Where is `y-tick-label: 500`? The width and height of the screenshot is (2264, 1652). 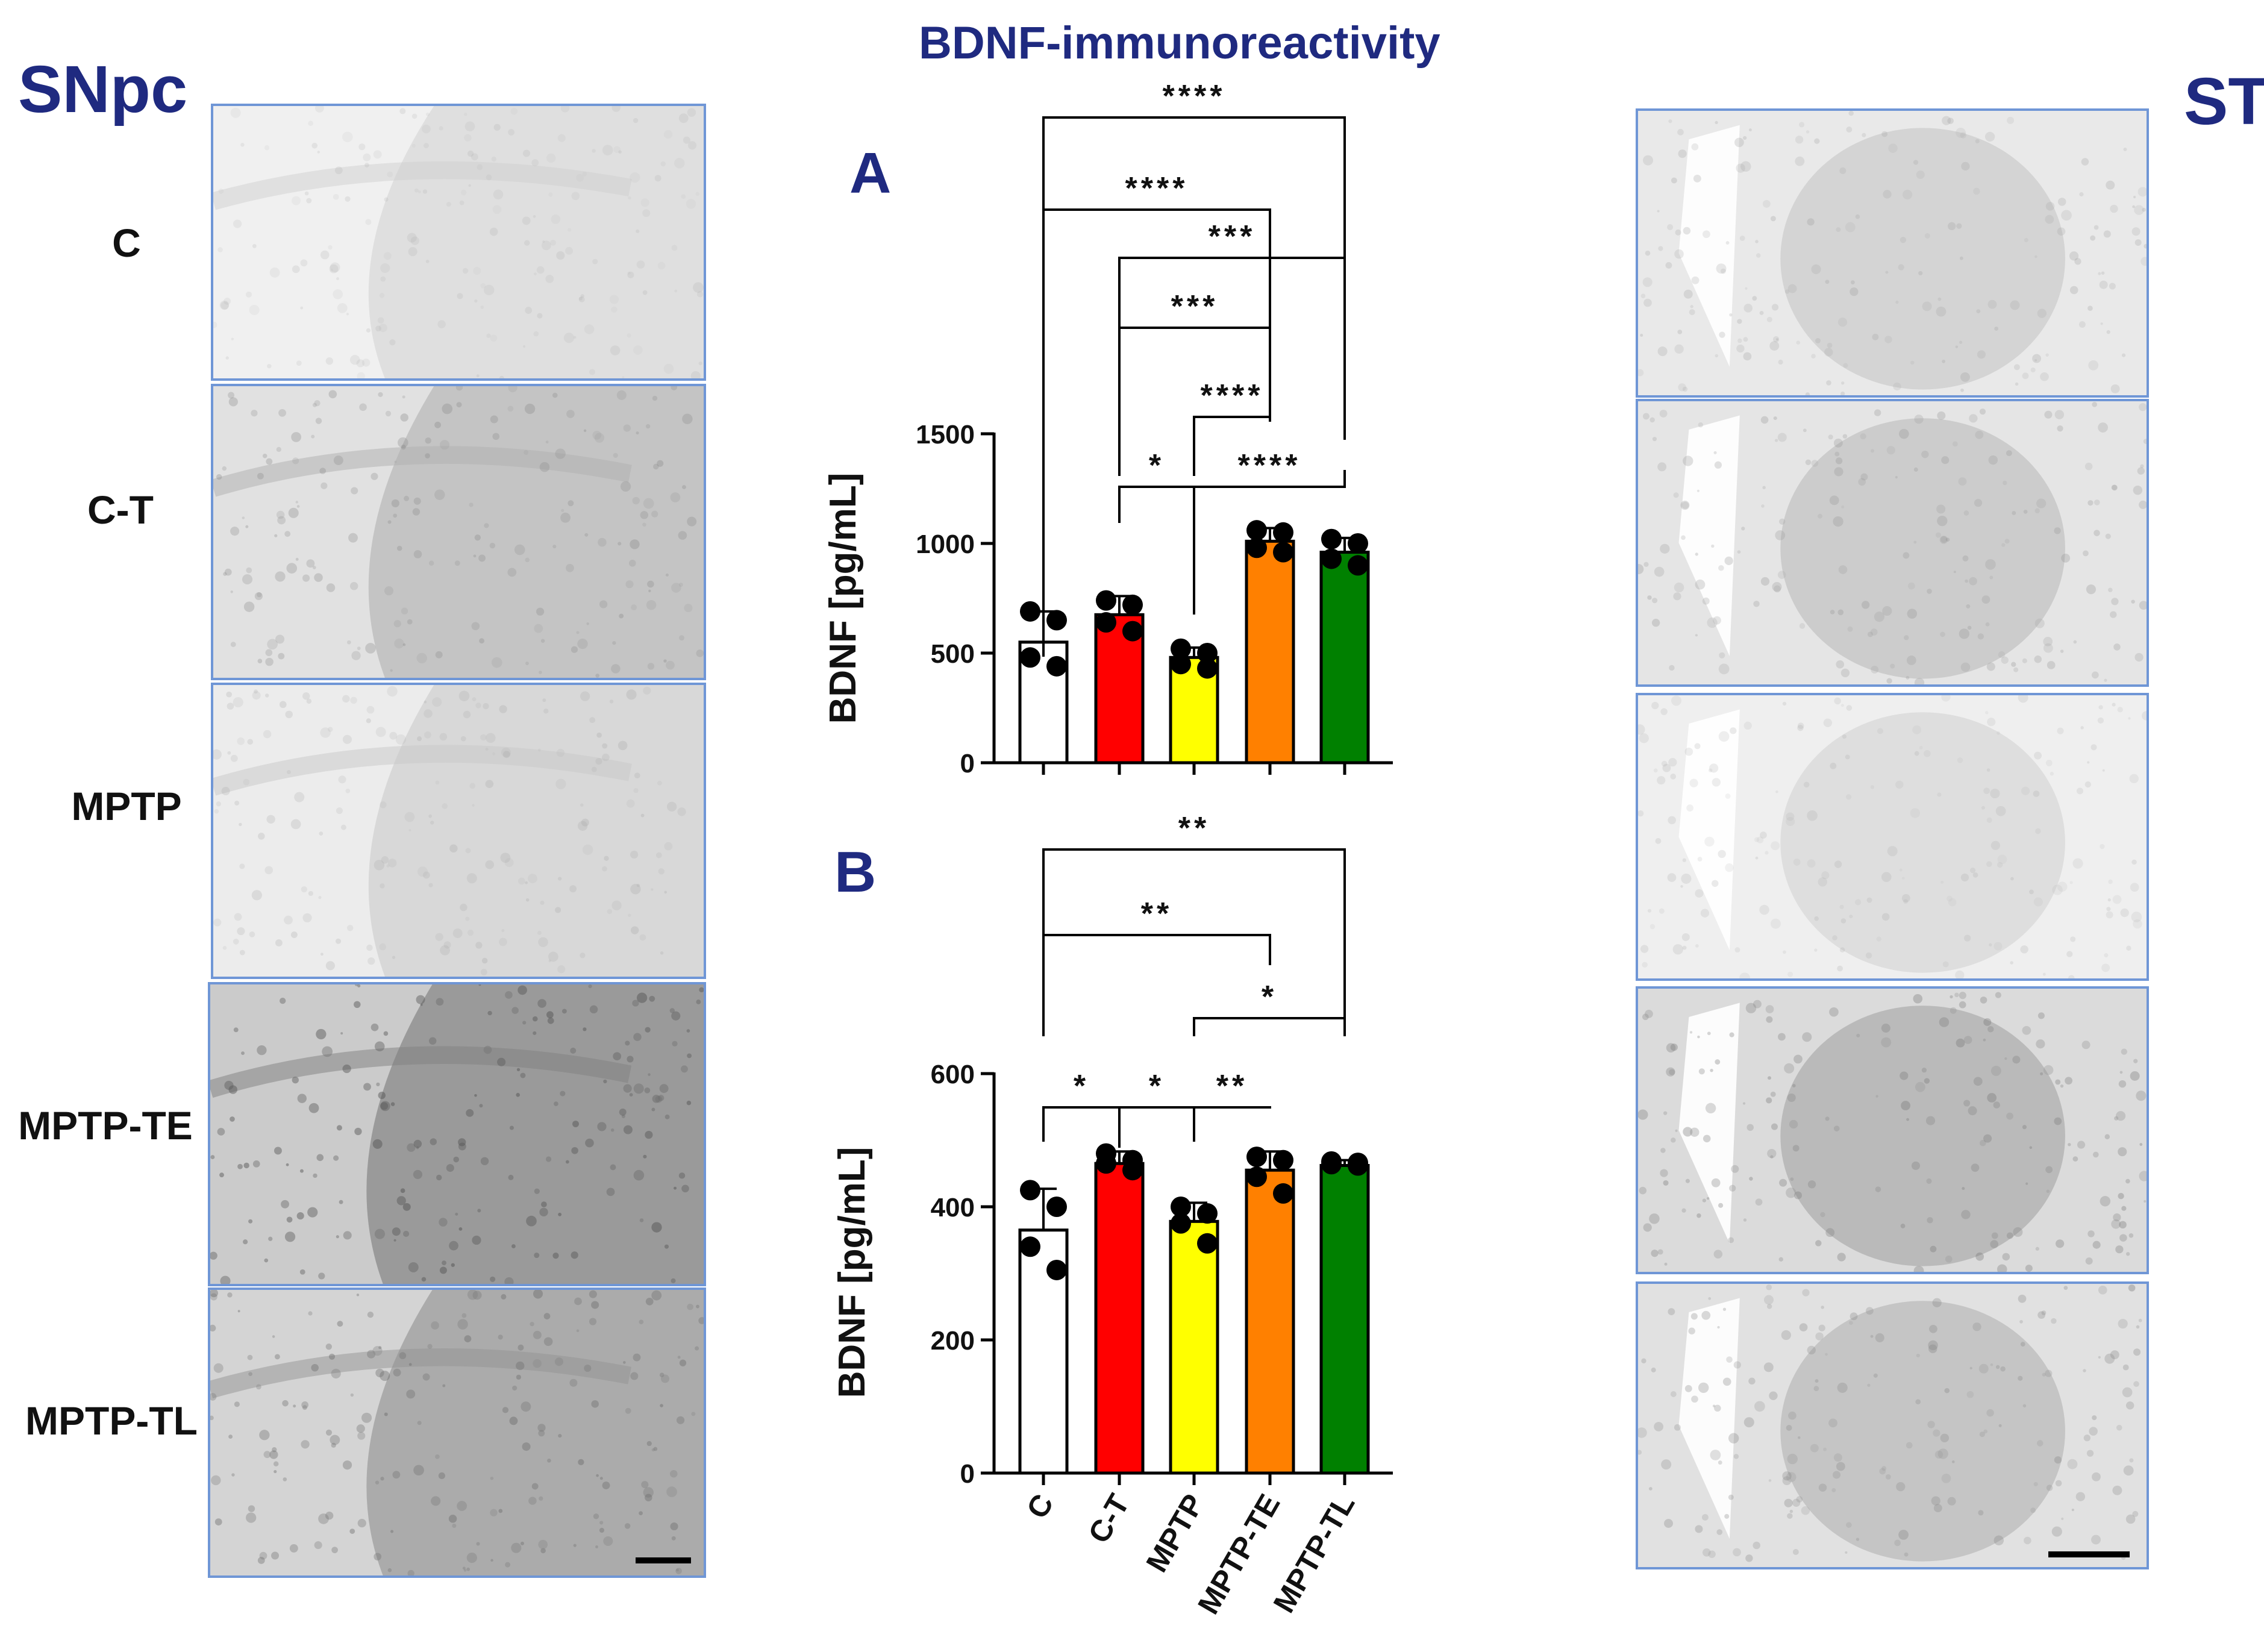
y-tick-label: 500 is located at coordinates (953, 654).